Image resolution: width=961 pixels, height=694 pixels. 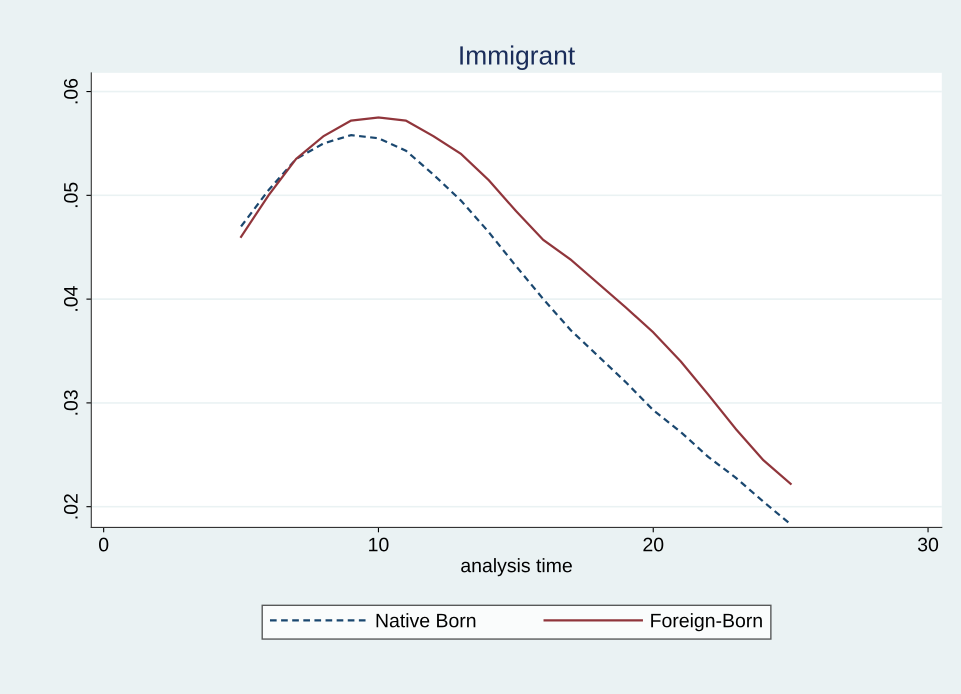 I want to click on x-tick-label: 0, so click(x=103, y=545).